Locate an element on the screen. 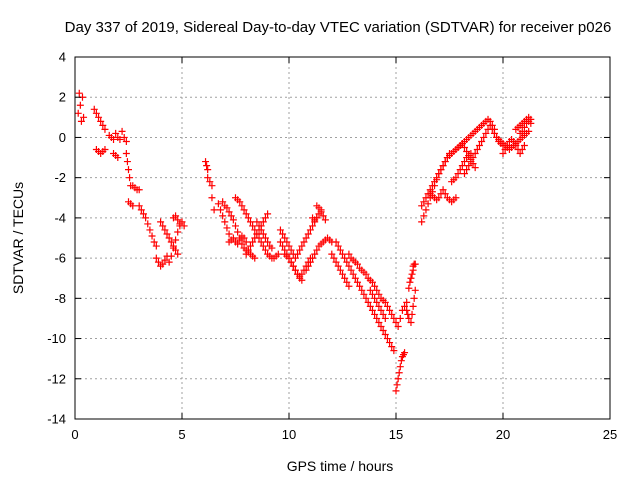 The width and height of the screenshot is (640, 480). y-tick-label: -12 is located at coordinates (56, 378).